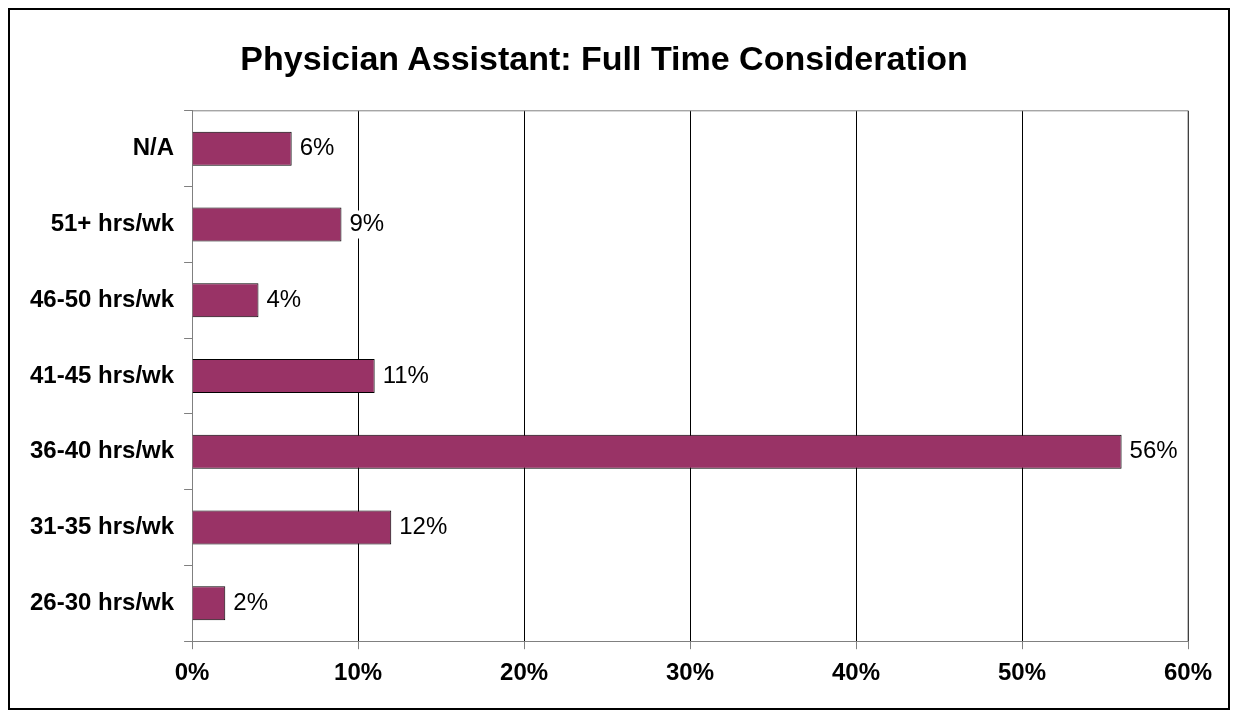  I want to click on data-label: 9%, so click(367, 223).